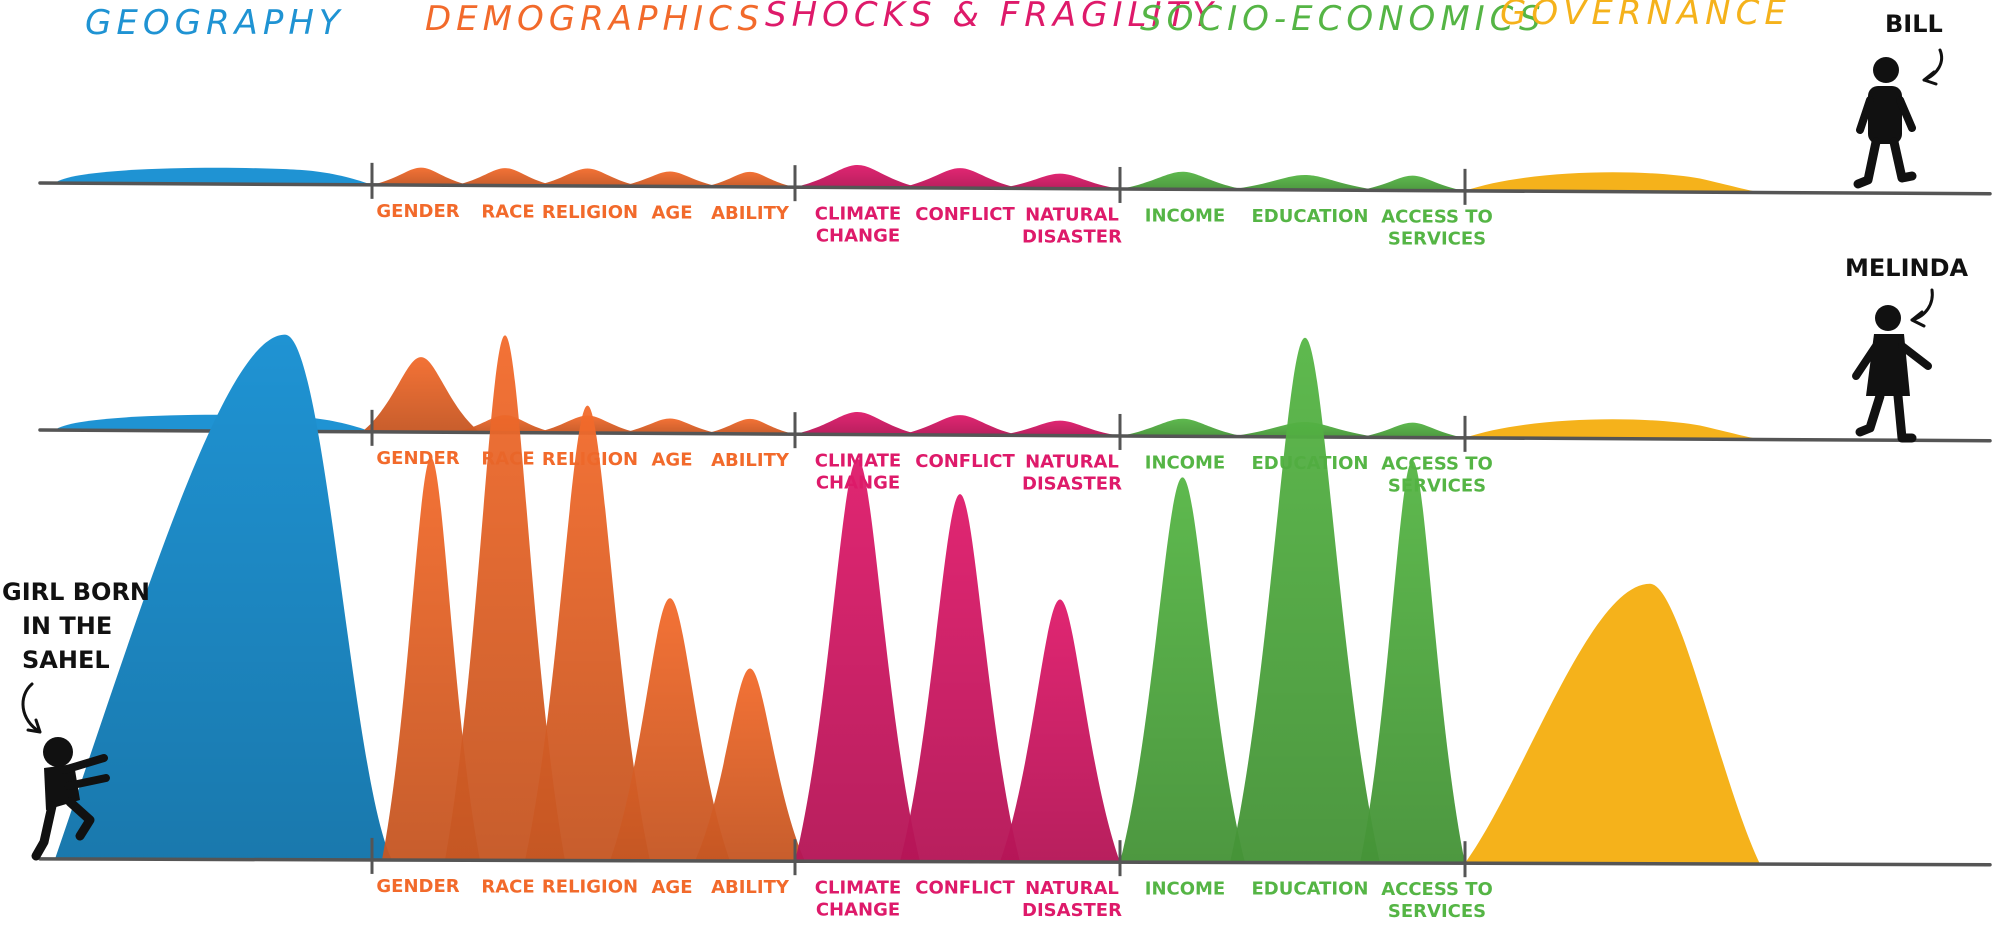 This screenshot has width=2000, height=925. I want to click on category-title-demographics: DEMOGRAPHICS, so click(594, 19).